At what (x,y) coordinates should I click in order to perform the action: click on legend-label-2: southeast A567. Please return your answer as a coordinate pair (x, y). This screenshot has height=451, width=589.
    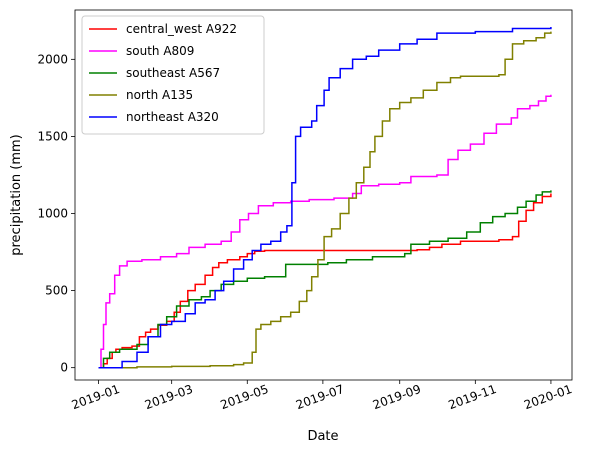
    Looking at the image, I should click on (173, 73).